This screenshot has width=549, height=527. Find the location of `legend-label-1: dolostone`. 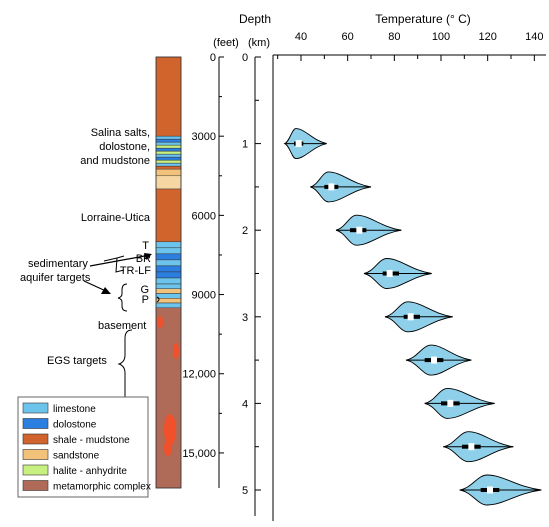

legend-label-1: dolostone is located at coordinates (75, 425).